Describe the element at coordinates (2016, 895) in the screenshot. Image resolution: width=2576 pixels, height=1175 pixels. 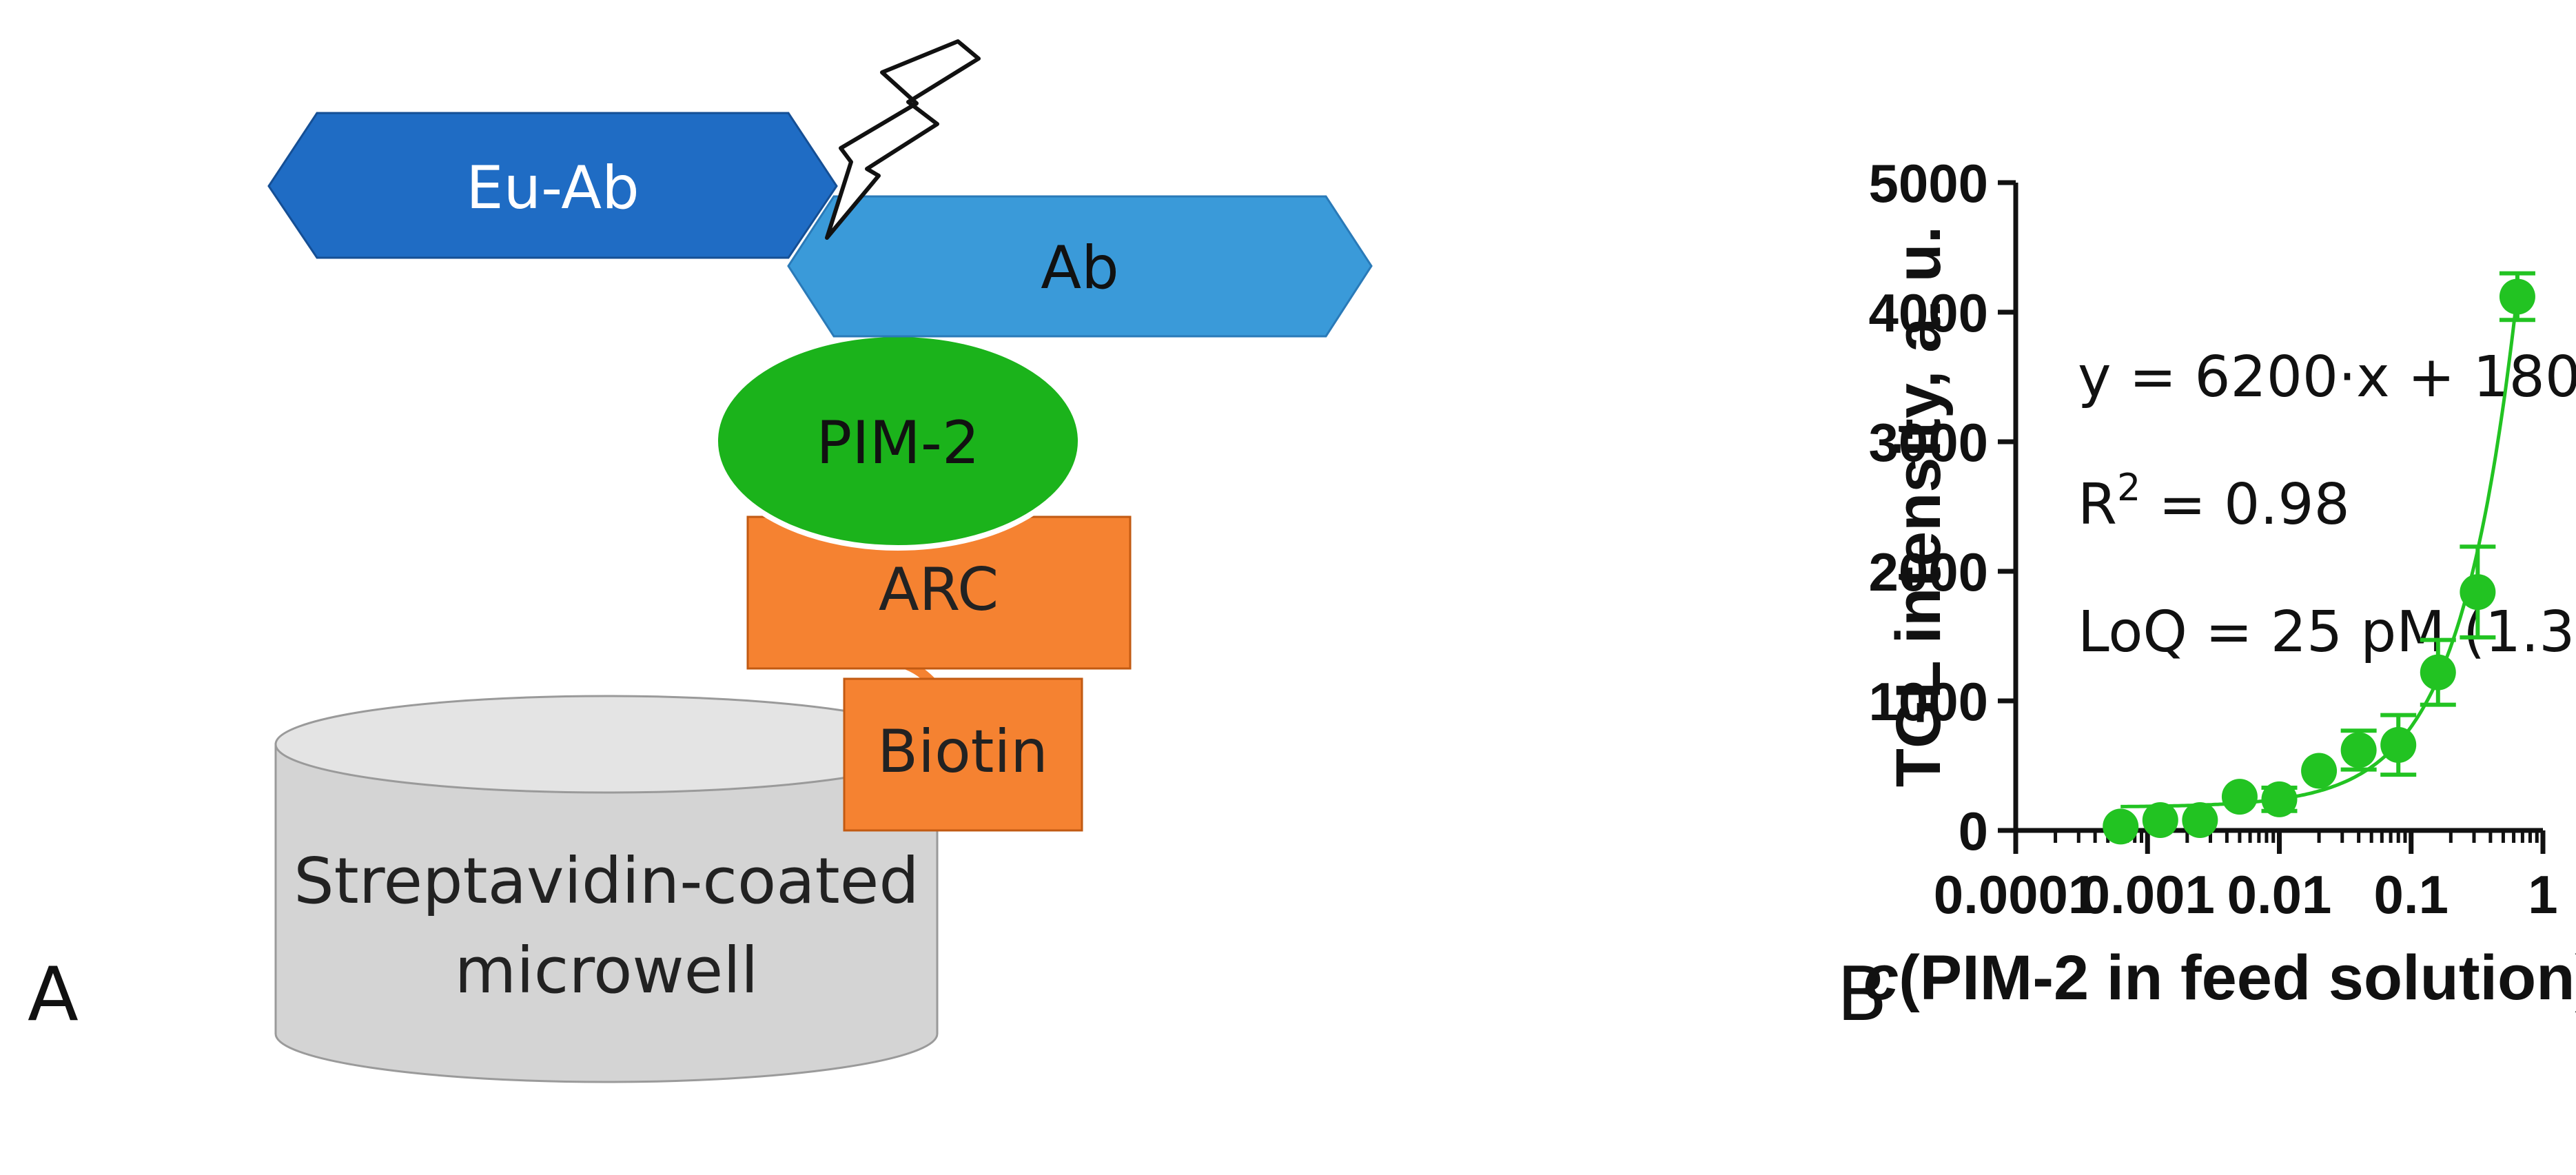
I see `x-tick-label: 0.0001` at that location.